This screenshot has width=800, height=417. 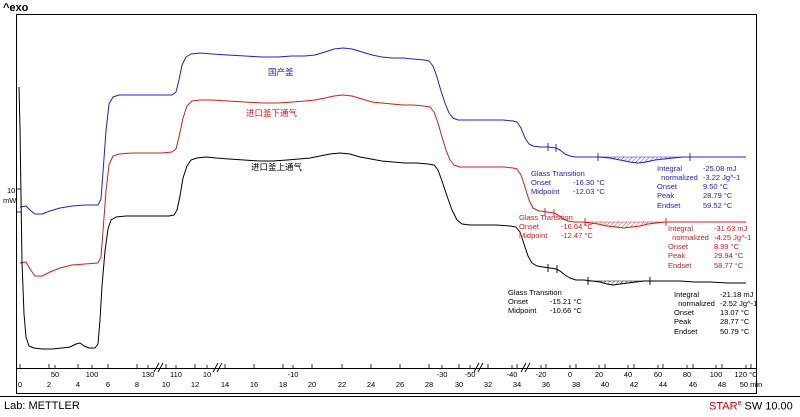 I want to click on axis-time-label: 4, so click(x=78, y=384).